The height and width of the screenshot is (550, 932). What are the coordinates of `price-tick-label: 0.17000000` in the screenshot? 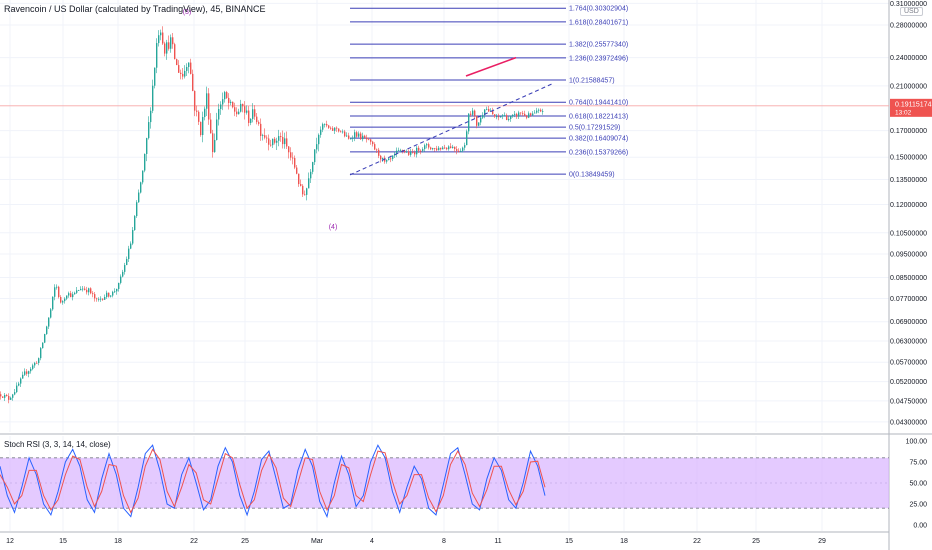 It's located at (908, 131).